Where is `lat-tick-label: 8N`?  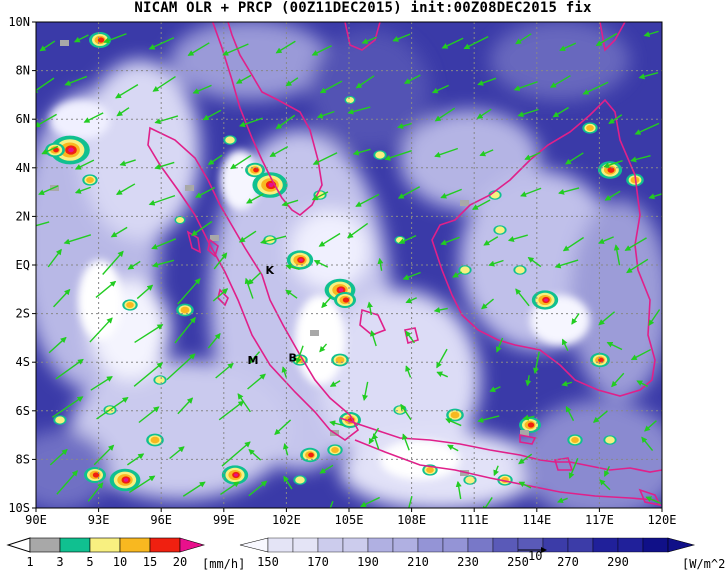 lat-tick-label: 8N is located at coordinates (23, 71).